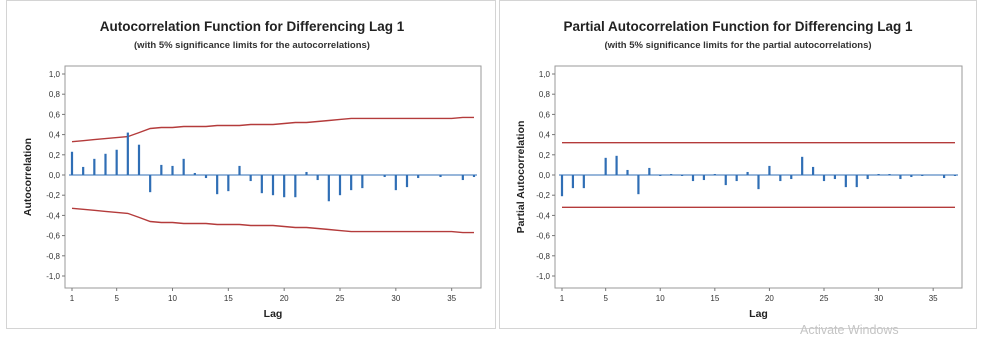  Describe the element at coordinates (545, 155) in the screenshot. I see `pacf-y-tick-label: 0,2` at that location.